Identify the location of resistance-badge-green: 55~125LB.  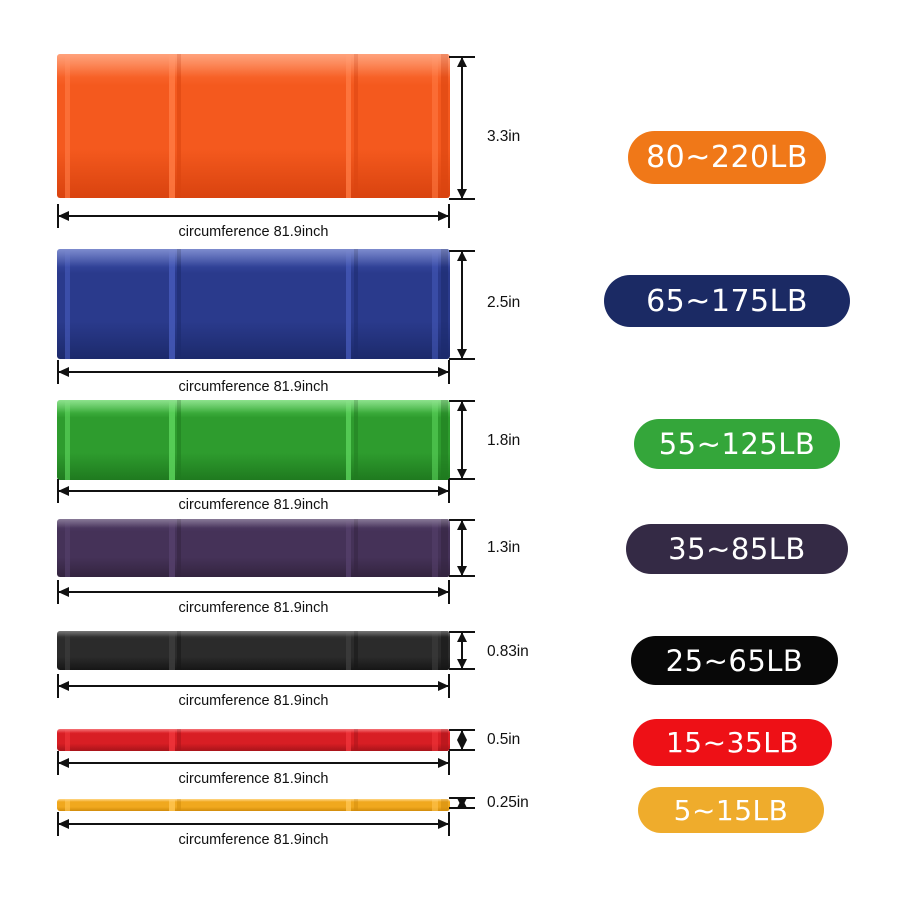
(737, 444).